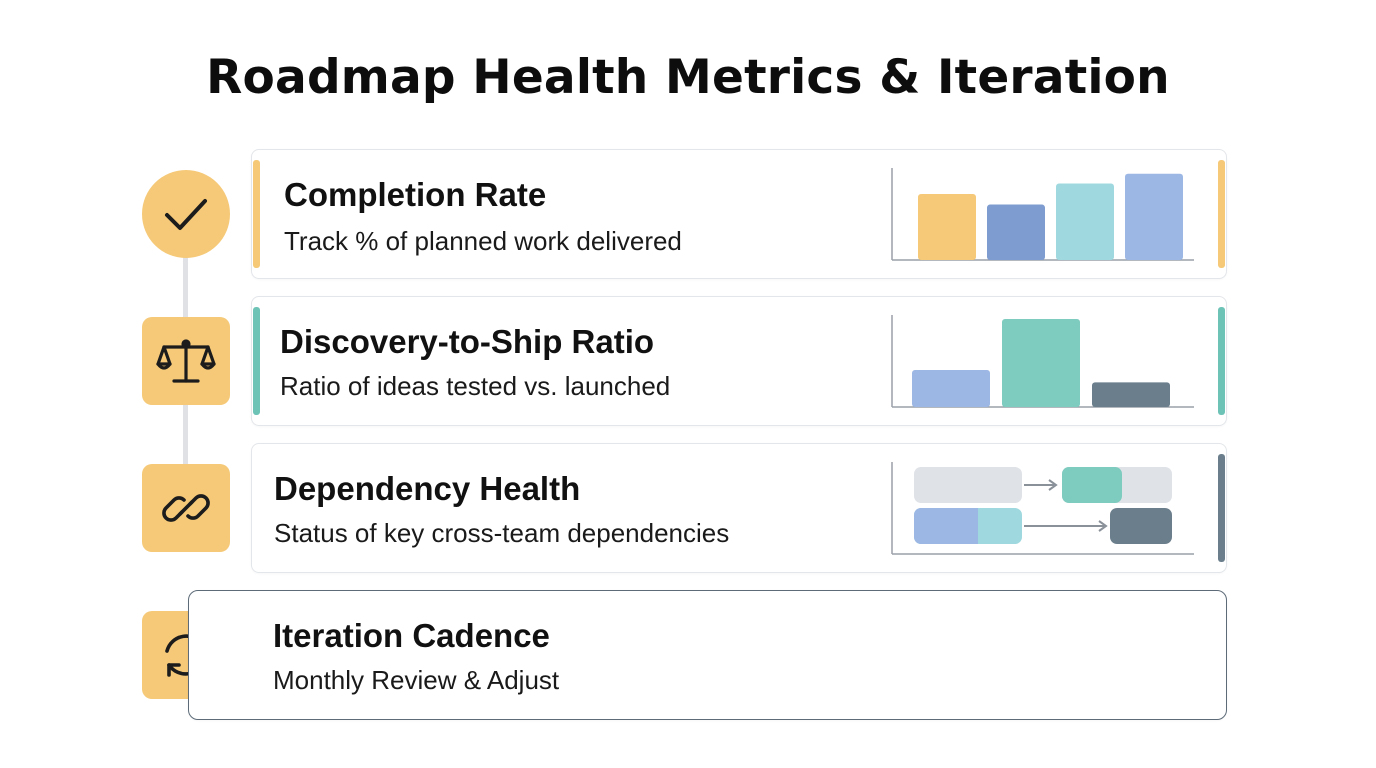 This screenshot has width=1376, height=768. I want to click on card-subtitle: Track % of planned work delivered, so click(483, 241).